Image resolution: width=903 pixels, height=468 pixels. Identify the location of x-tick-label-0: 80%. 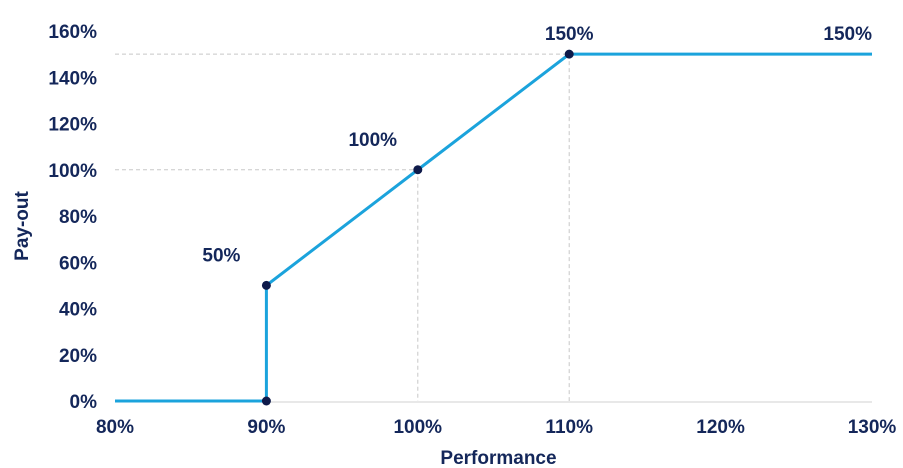
(115, 427).